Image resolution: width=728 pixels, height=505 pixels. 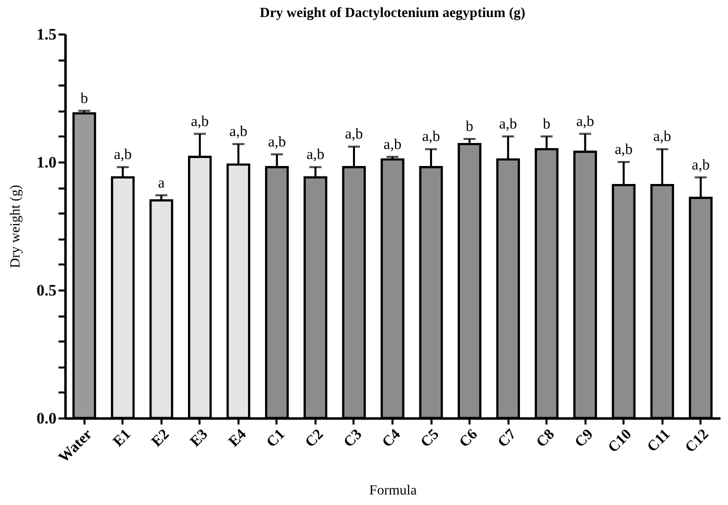 What do you see at coordinates (160, 438) in the screenshot?
I see `x-tick-label: E2` at bounding box center [160, 438].